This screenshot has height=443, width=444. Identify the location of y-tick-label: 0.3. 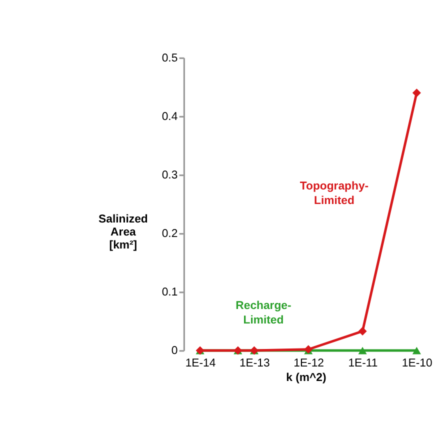
(170, 176).